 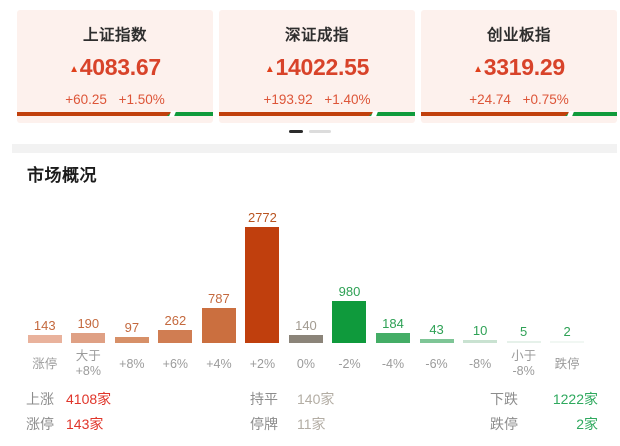 What do you see at coordinates (393, 363) in the screenshot?
I see `bar-category-label: -4%` at bounding box center [393, 363].